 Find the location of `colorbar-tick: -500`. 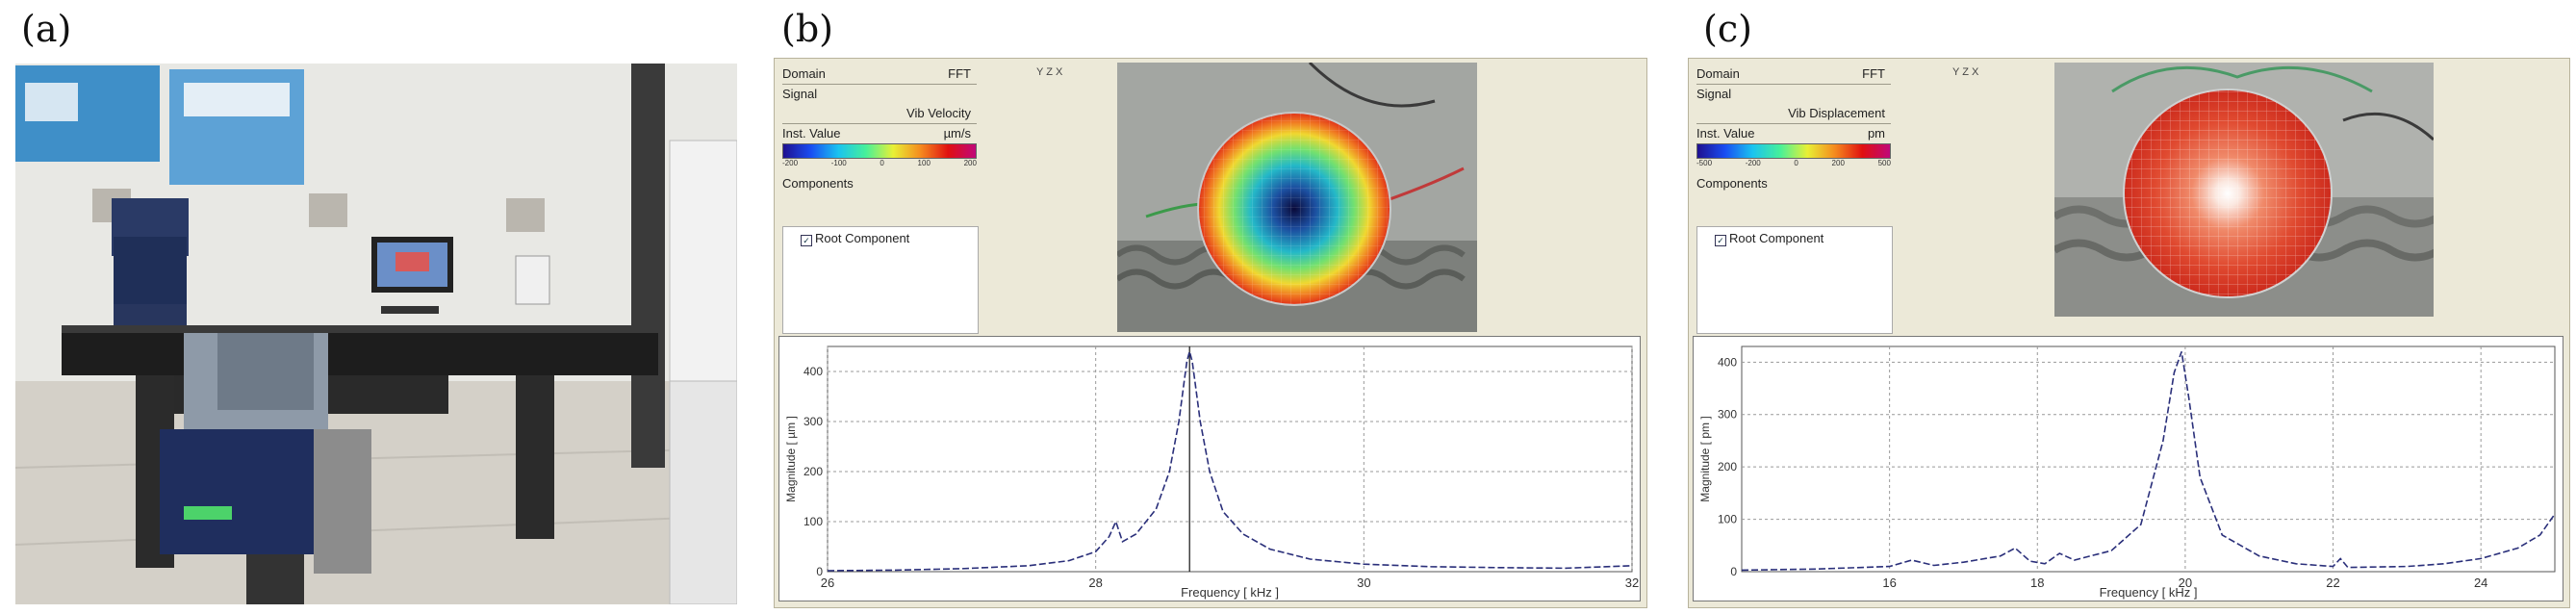

colorbar-tick: -500 is located at coordinates (1704, 163).